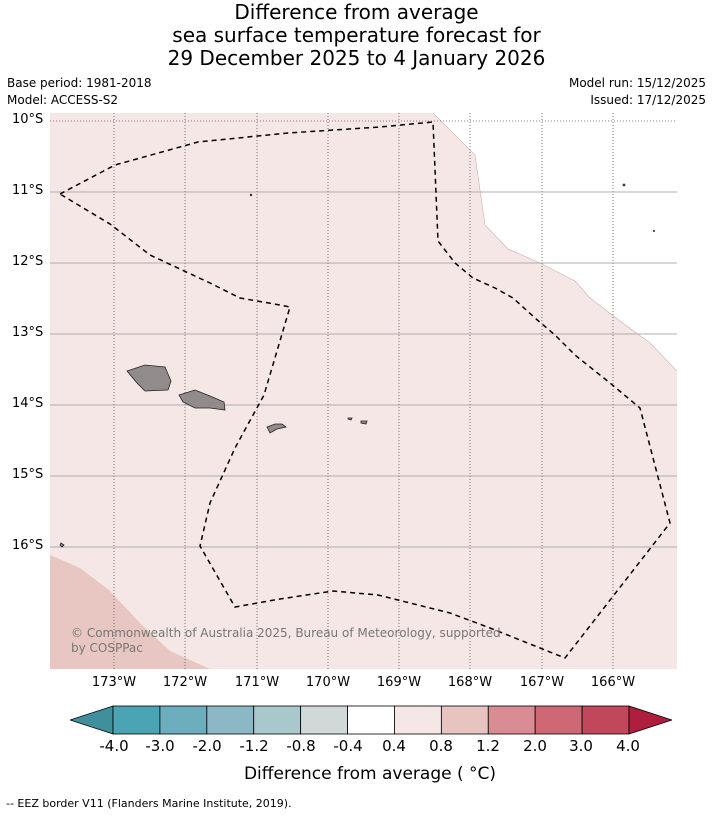  I want to click on colorbar-segments, so click(371, 720).